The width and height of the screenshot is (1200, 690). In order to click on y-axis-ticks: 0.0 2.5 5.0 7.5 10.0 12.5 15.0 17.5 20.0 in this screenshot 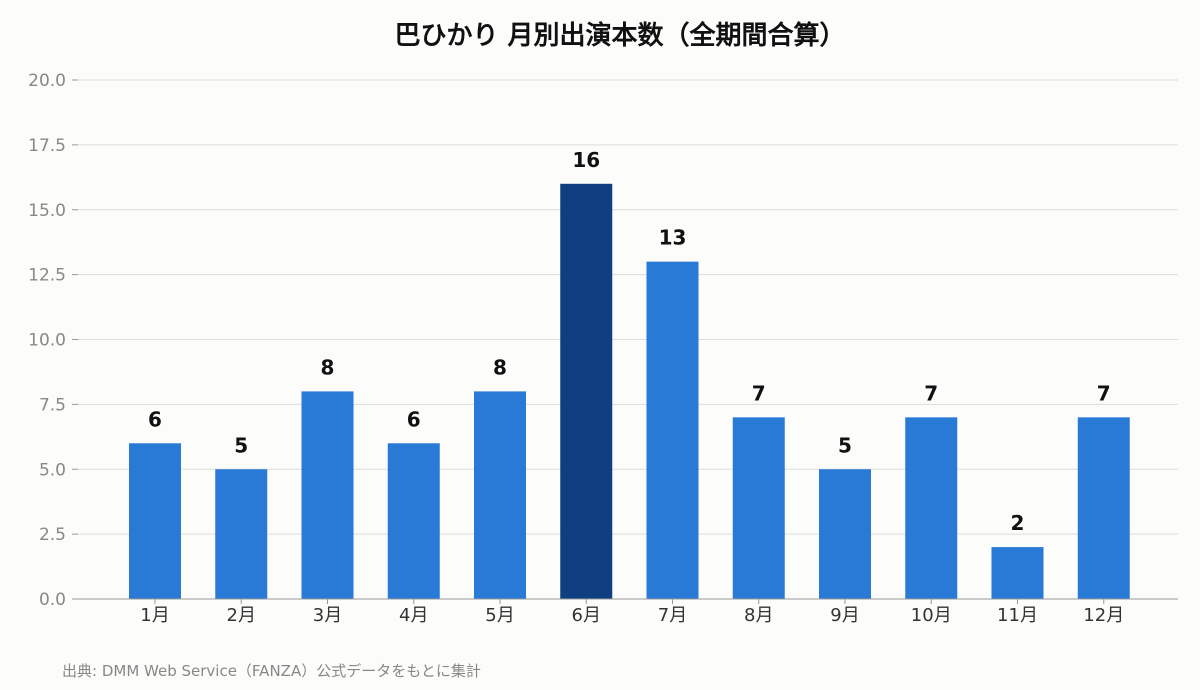, I will do `click(53, 340)`.